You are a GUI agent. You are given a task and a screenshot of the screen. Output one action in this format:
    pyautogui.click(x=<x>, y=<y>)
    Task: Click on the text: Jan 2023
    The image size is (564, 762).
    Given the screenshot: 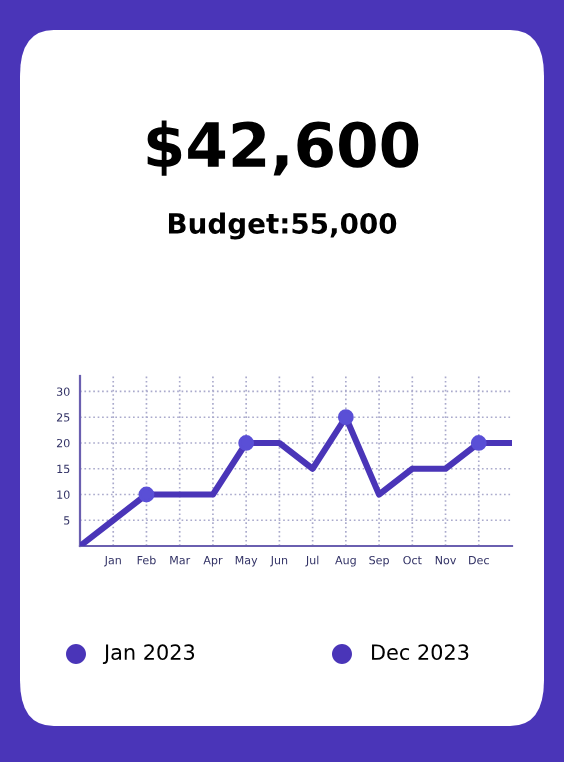 What is the action you would take?
    pyautogui.click(x=148, y=654)
    